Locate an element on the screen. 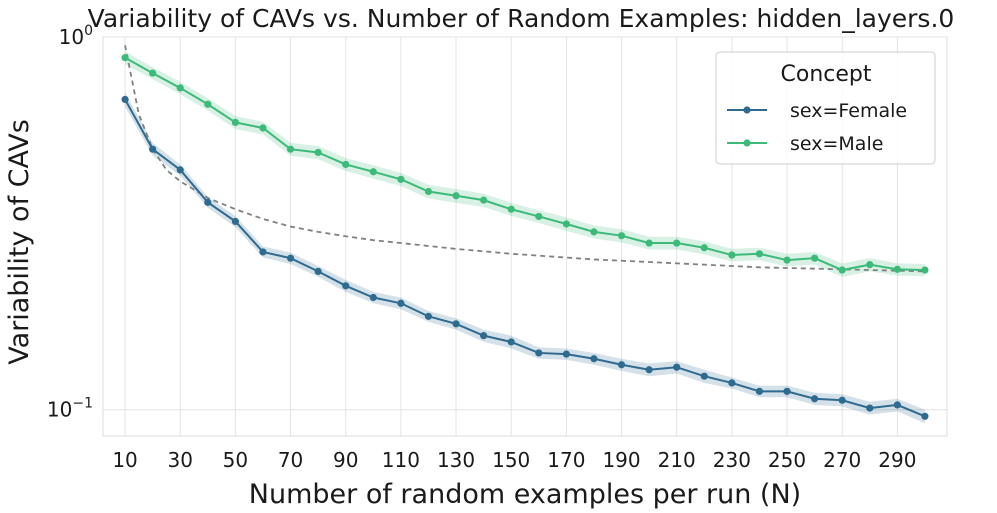 This screenshot has height=513, width=997. x-tick-label: 110 is located at coordinates (401, 460).